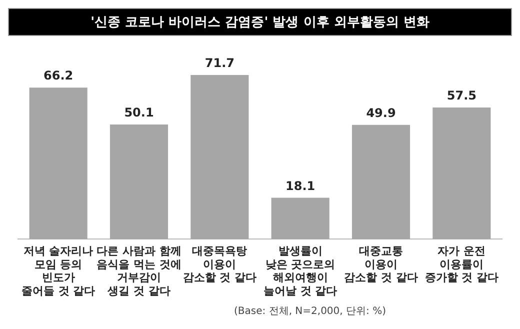  I want to click on x-tick-label: 자가 운전 이용률이 증가할 것 같다, so click(461, 264).